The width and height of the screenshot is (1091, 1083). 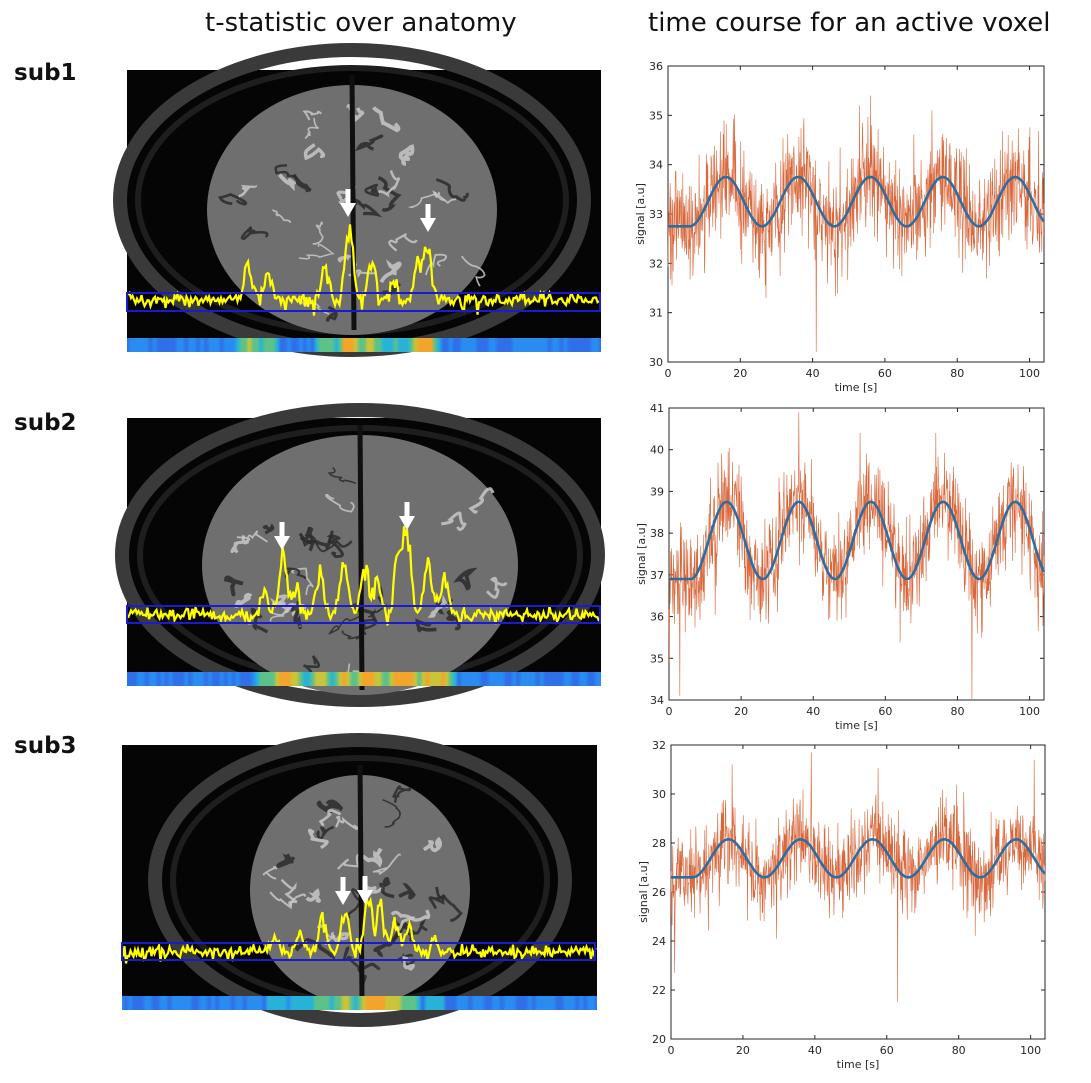 I want to click on y-tick-label: 33, so click(x=656, y=214).